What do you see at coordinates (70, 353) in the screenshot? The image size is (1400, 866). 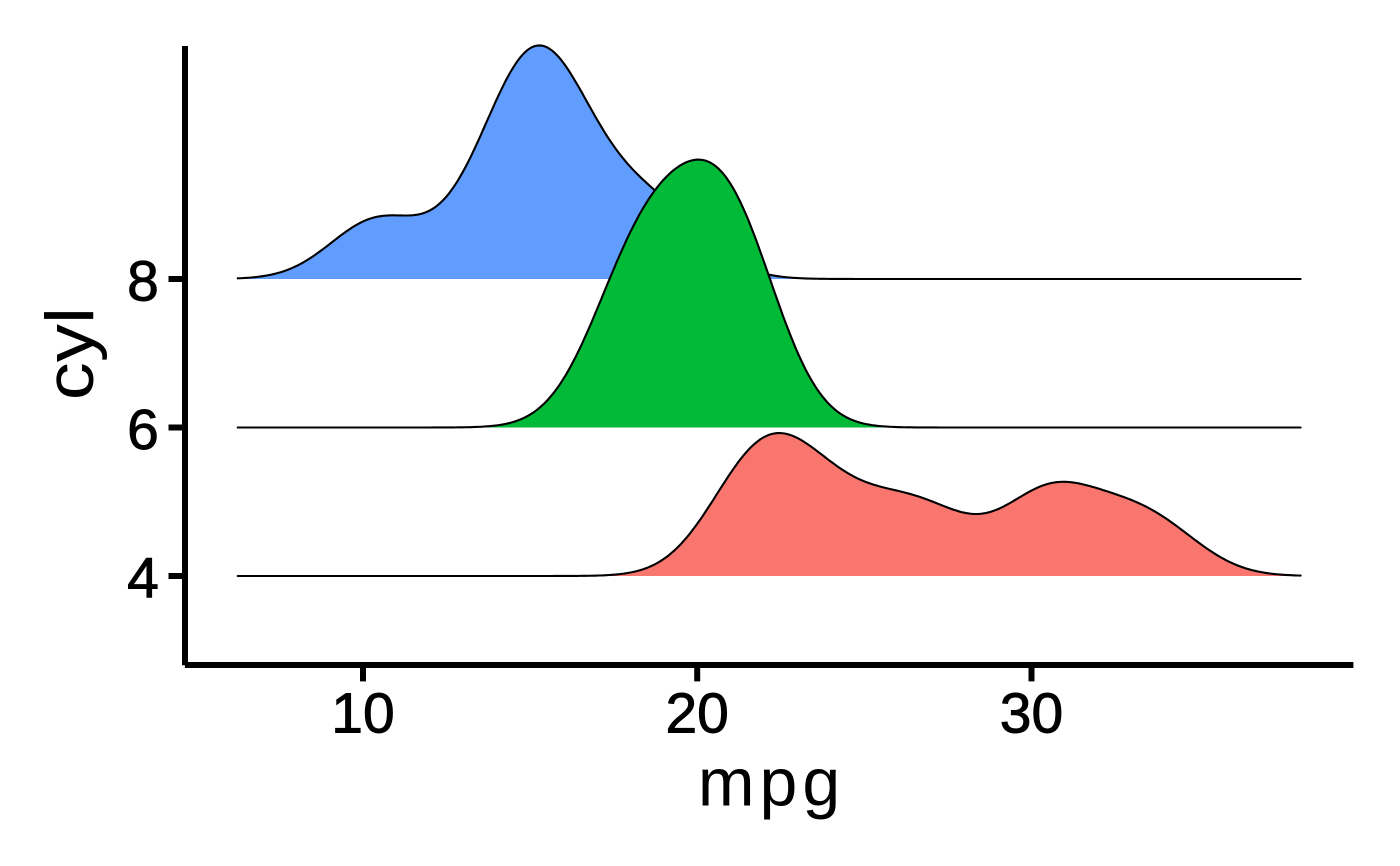 I see `svg-text: cyl` at bounding box center [70, 353].